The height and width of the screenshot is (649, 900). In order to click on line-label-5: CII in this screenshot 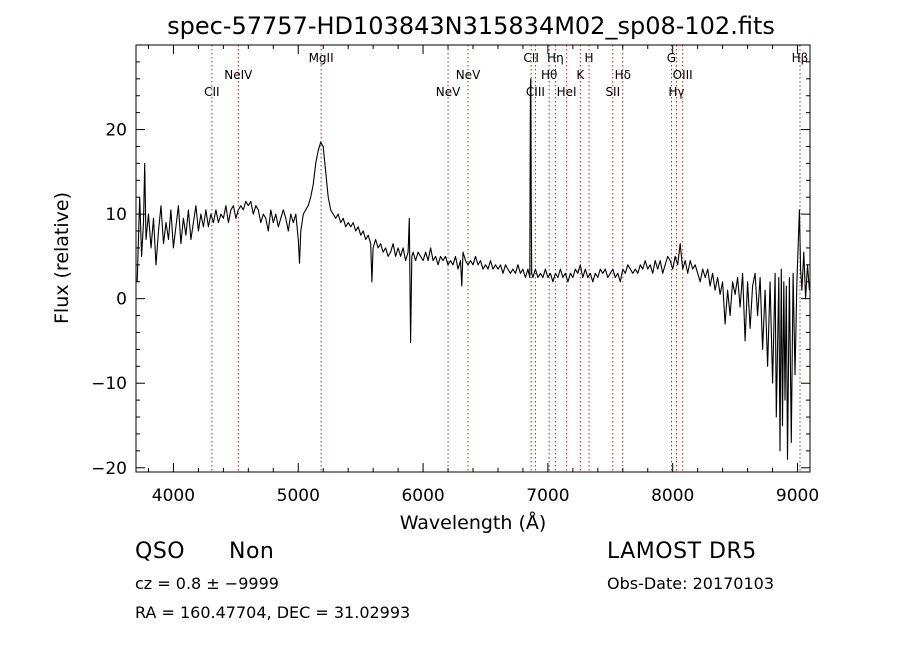, I will do `click(530, 58)`.